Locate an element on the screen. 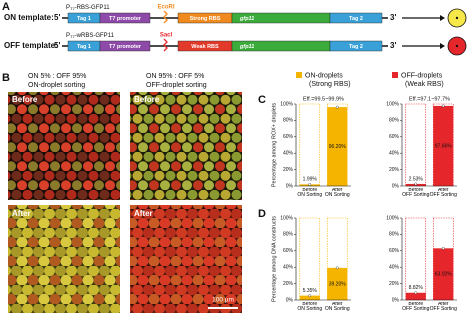 The width and height of the screenshot is (474, 324). value-label: 96.20% is located at coordinates (338, 147).